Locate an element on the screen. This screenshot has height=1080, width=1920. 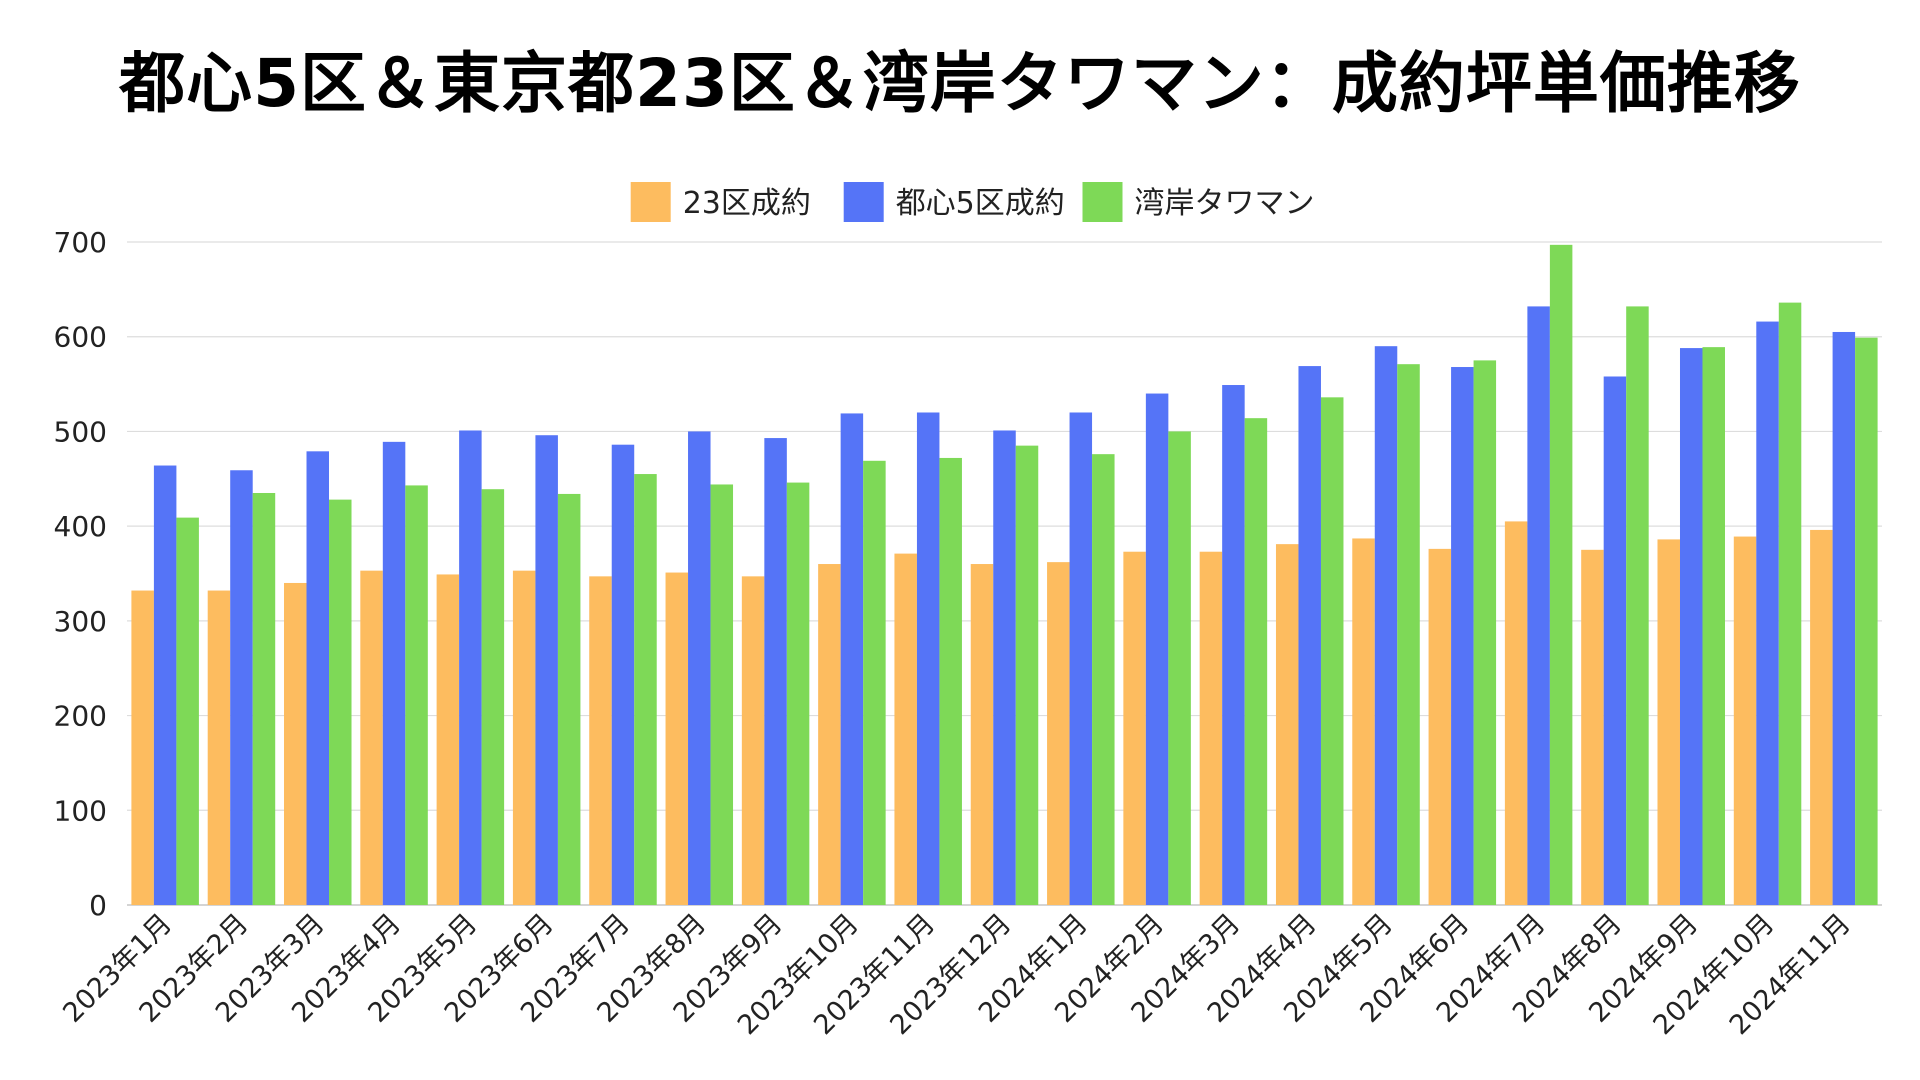
y-tick-label: 700 is located at coordinates (80, 242).